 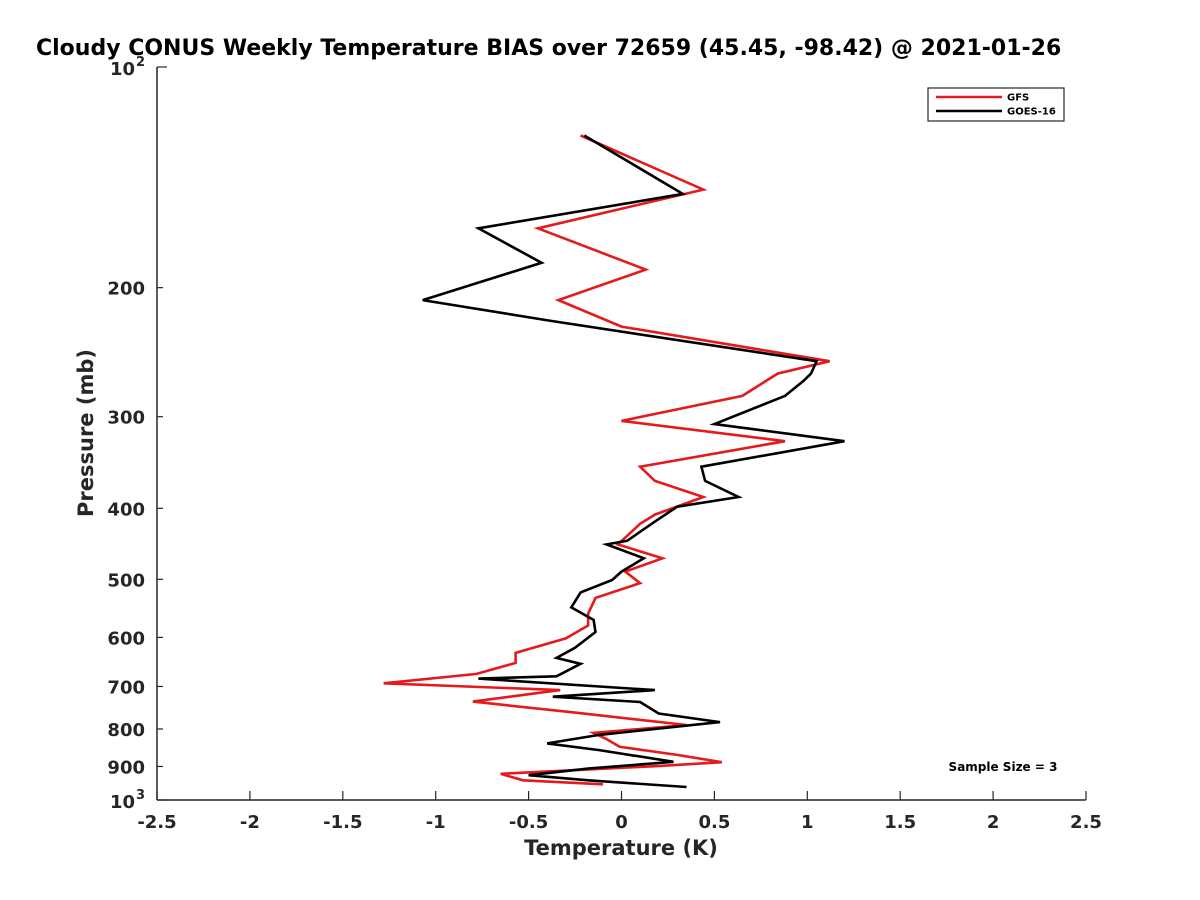 I want to click on legend-box, so click(x=996, y=104).